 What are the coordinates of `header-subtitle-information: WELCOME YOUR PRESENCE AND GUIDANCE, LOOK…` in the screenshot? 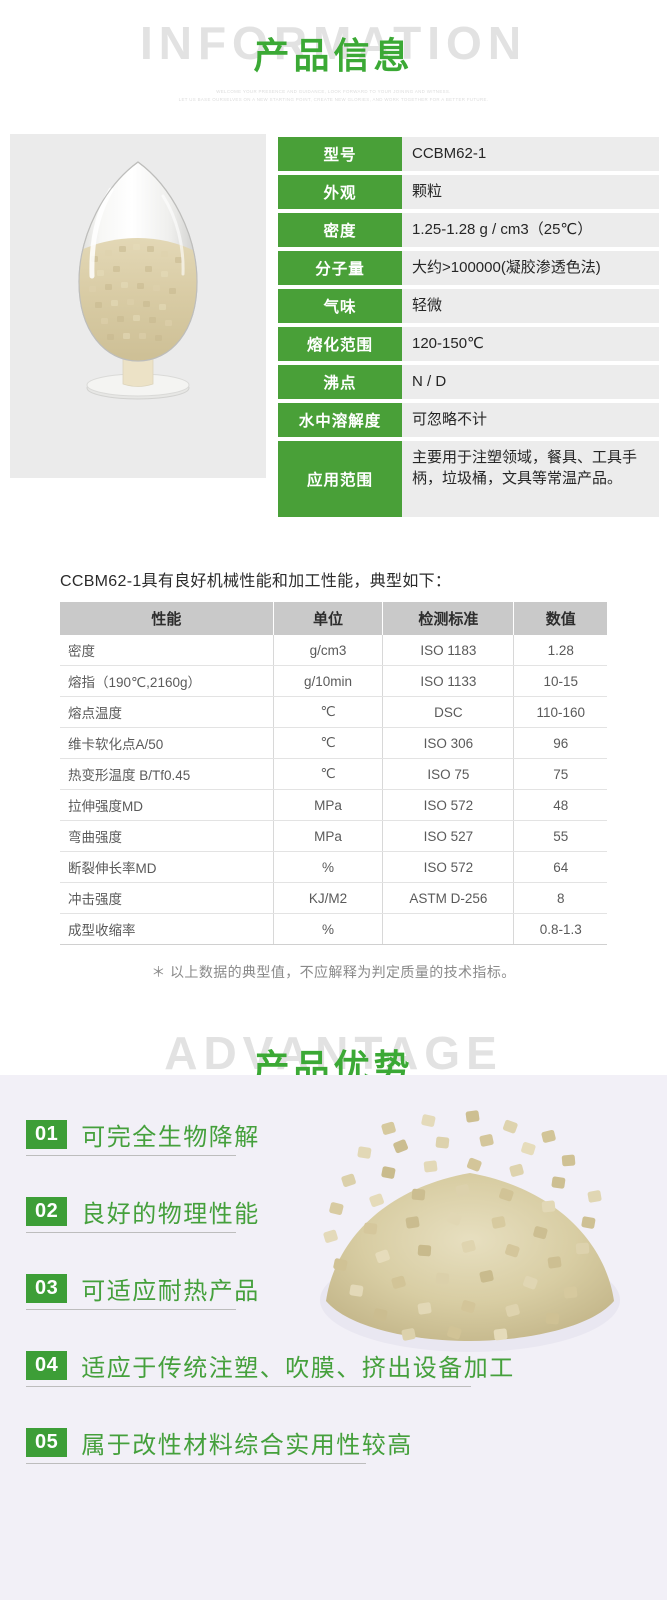 It's located at (333, 96).